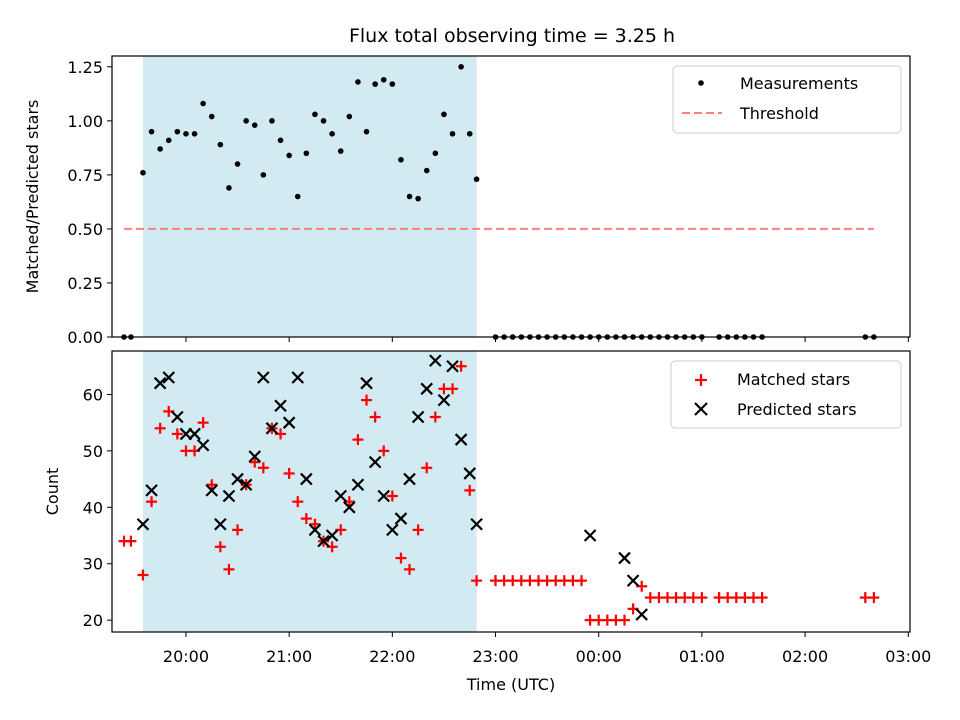  Describe the element at coordinates (309, 491) in the screenshot. I see `observing-window-shade-bottom` at that location.